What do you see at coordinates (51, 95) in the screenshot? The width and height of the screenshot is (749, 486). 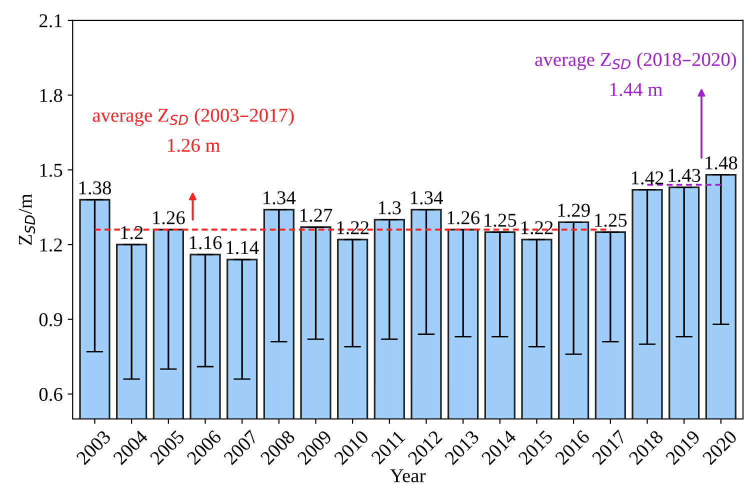 I see `y-tick-label: 1.8` at bounding box center [51, 95].